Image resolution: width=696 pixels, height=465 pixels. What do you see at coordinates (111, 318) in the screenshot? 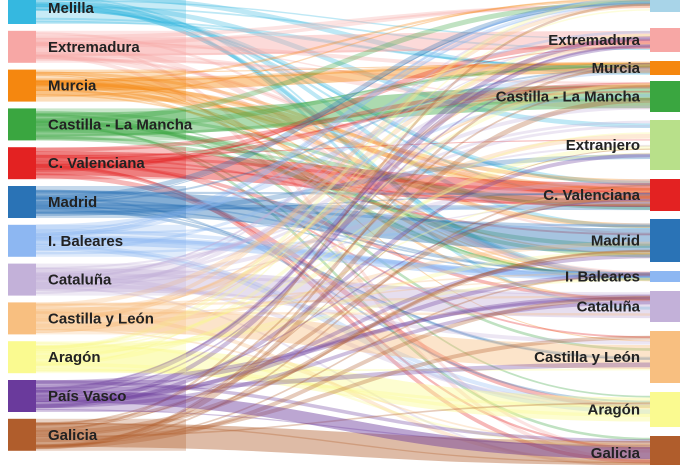
I see `left-node-panel-castilla-y-leon` at bounding box center [111, 318].